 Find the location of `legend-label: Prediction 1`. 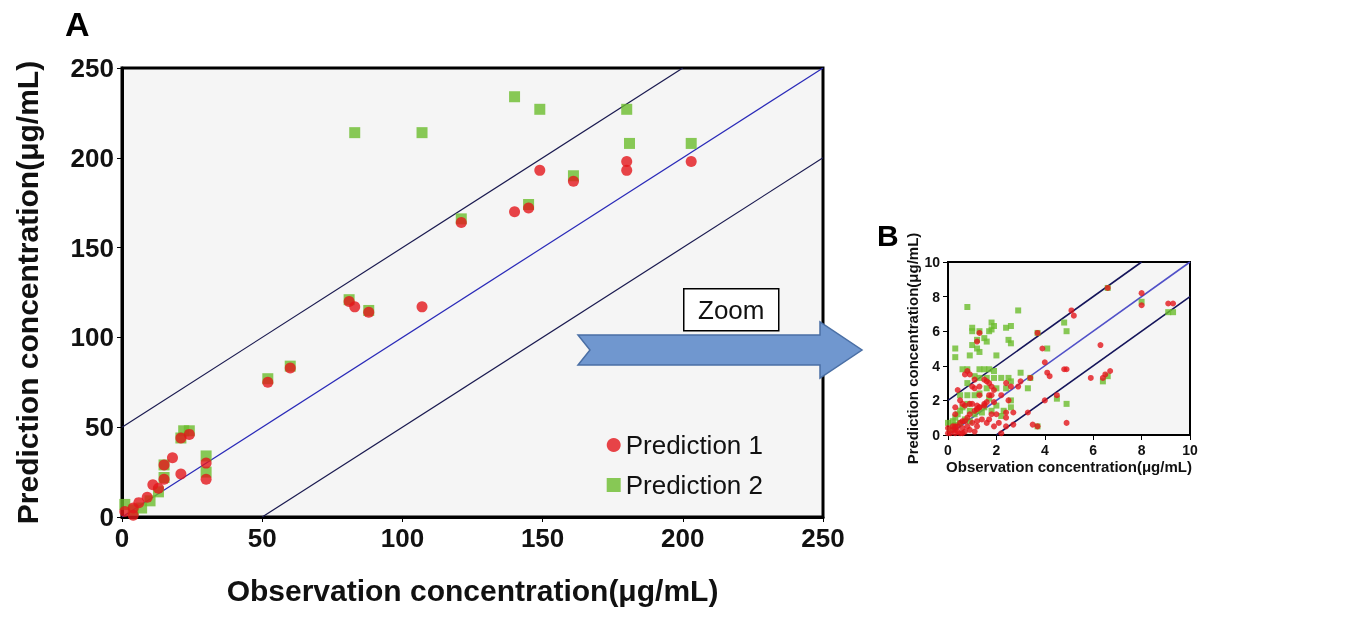

legend-label: Prediction 1 is located at coordinates (694, 445).